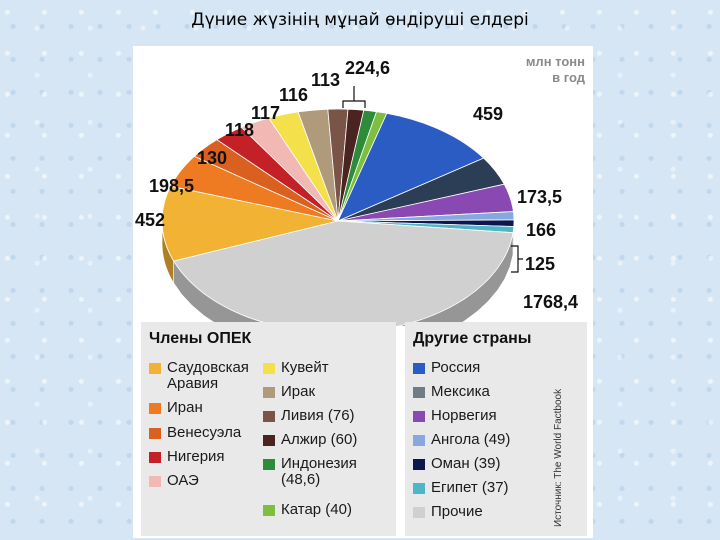  Describe the element at coordinates (196, 456) in the screenshot. I see `legend-label: Нигерия` at that location.